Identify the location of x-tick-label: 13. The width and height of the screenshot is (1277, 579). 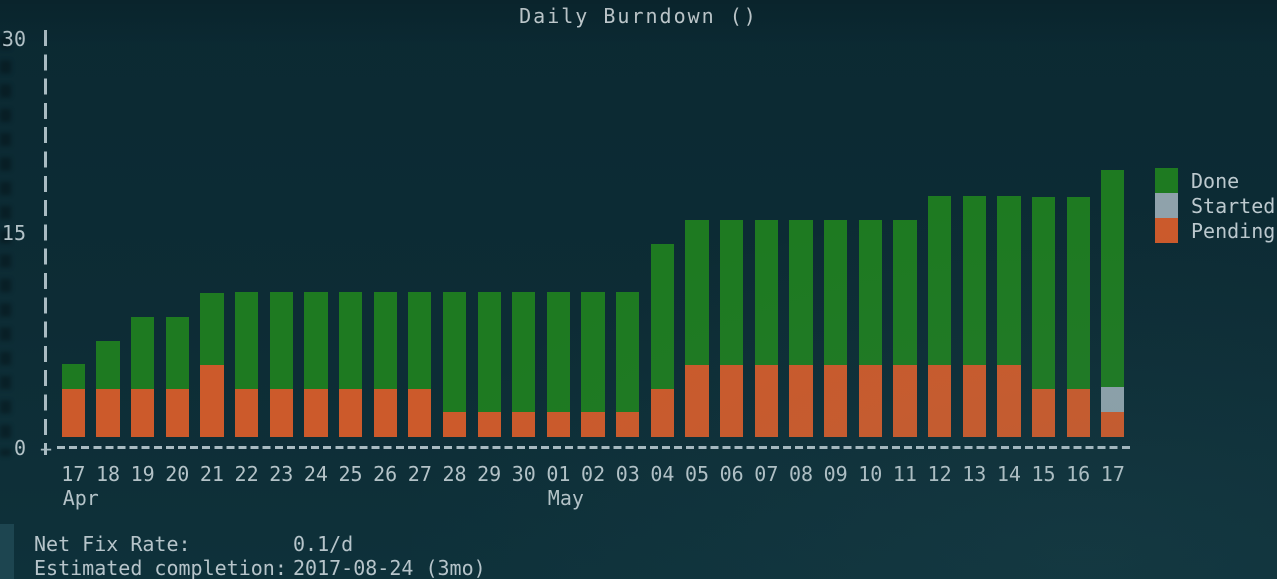
(974, 474).